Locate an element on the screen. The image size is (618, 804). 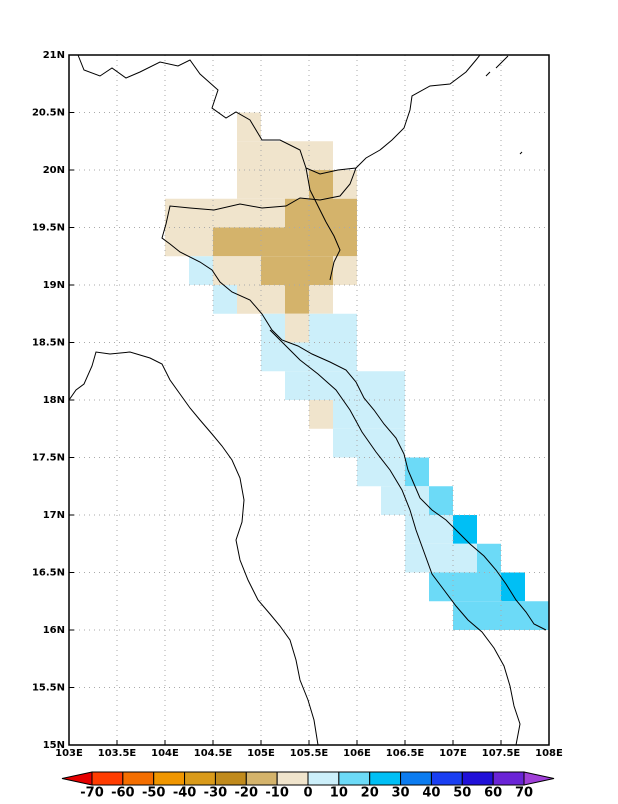
y-tick-label: 17.5N is located at coordinates (48, 458).